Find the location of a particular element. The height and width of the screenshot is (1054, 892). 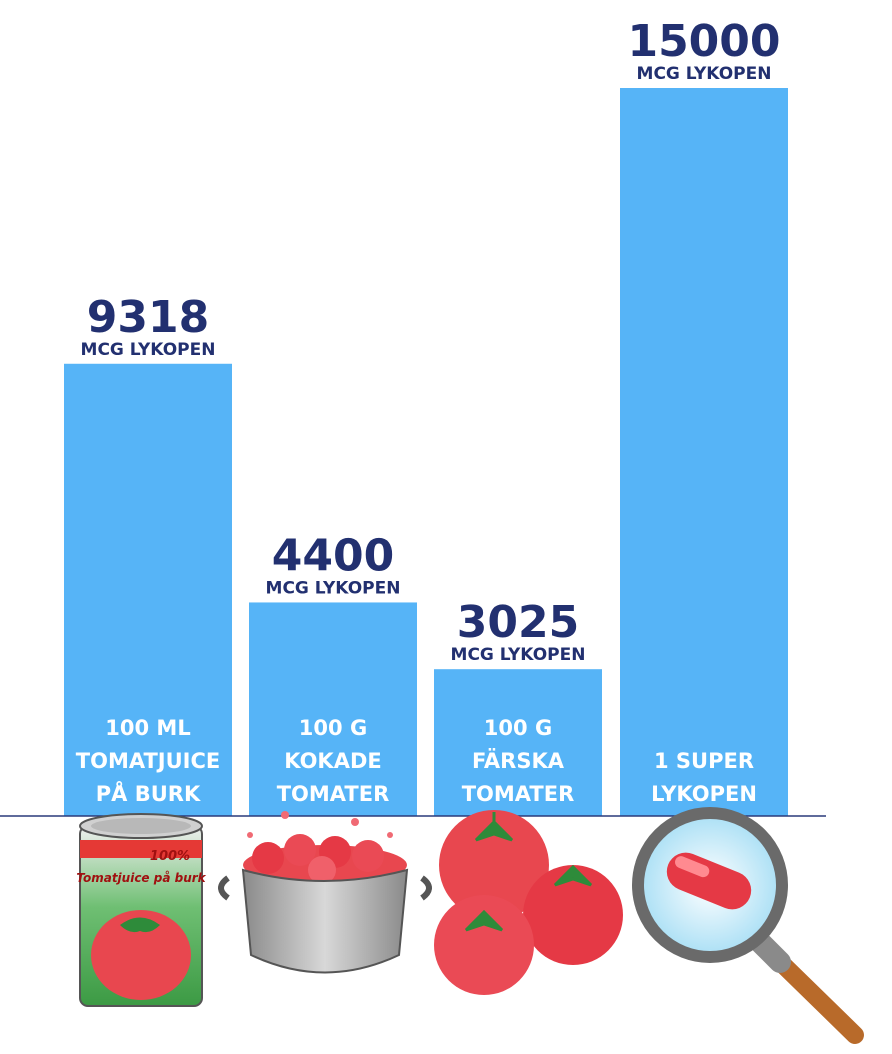

category-label-1-line-3: PÅ BURK is located at coordinates (148, 793).